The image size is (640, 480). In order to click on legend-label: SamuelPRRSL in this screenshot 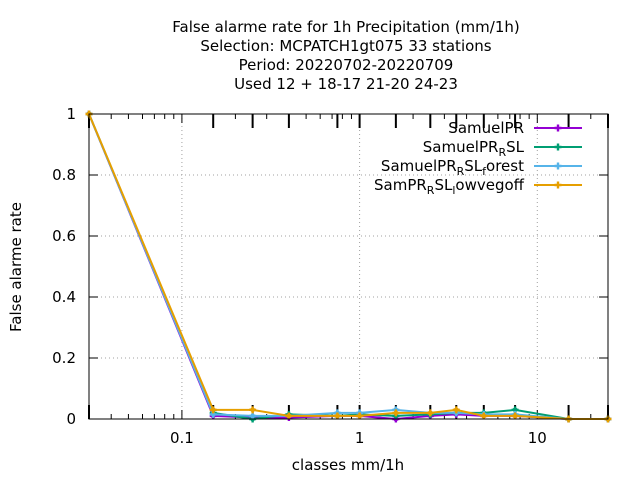, I will do `click(474, 148)`.